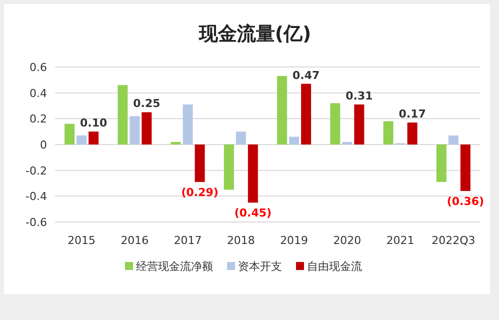 This screenshot has height=320, width=499. I want to click on data-label: 0.25, so click(146, 103).